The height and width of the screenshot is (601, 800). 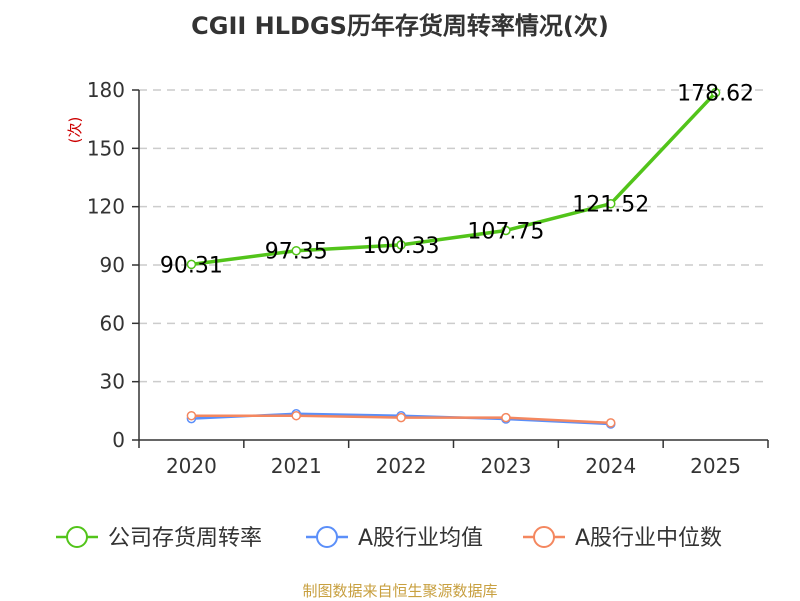 I want to click on x-tick-label: 2021, so click(x=296, y=466).